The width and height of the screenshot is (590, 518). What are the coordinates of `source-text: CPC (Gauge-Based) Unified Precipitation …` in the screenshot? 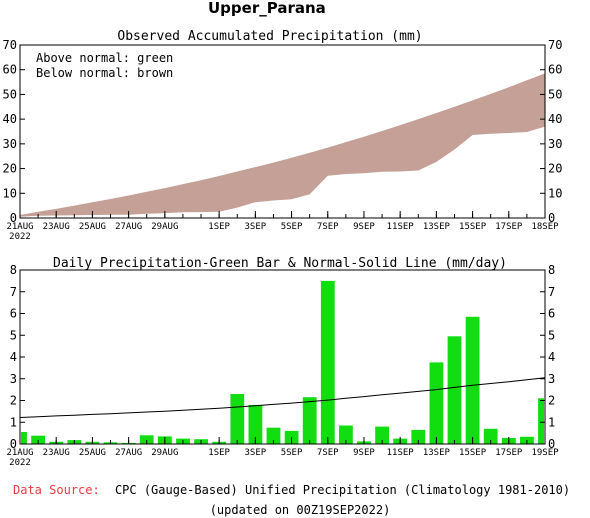 It's located at (342, 490).